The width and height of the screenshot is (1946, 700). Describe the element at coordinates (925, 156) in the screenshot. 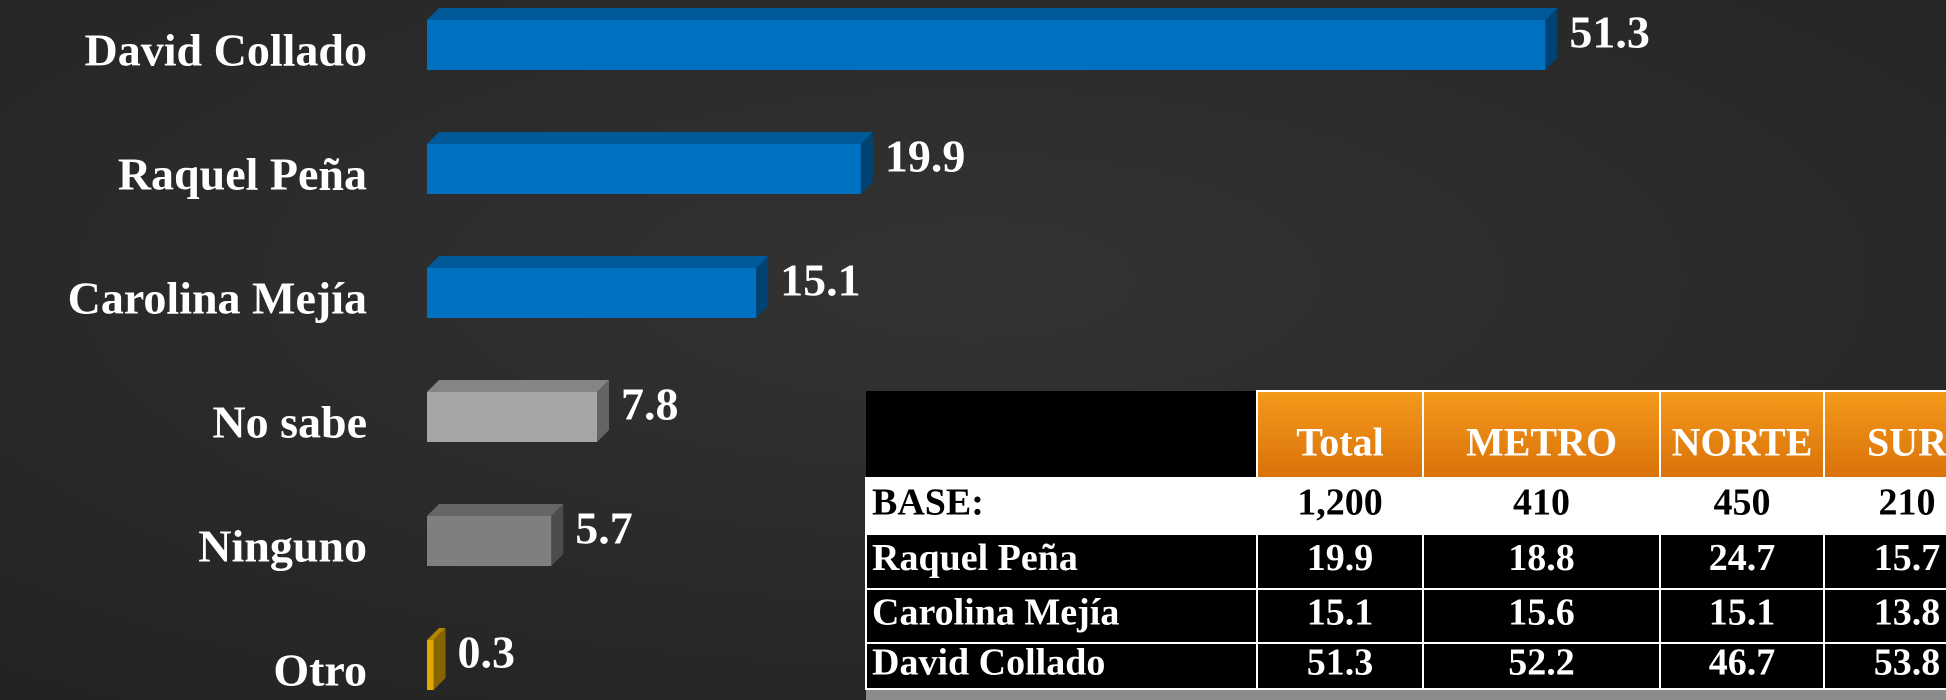

I see `value-label: 19.9` at that location.